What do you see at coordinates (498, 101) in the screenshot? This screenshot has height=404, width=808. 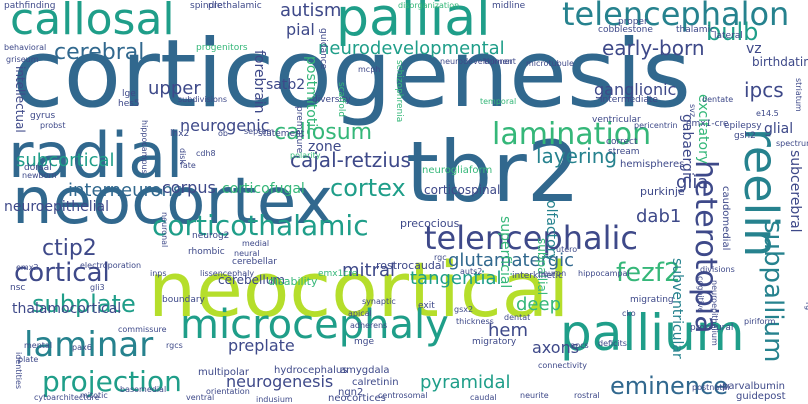 I see `word-temporal: temporal` at bounding box center [498, 101].